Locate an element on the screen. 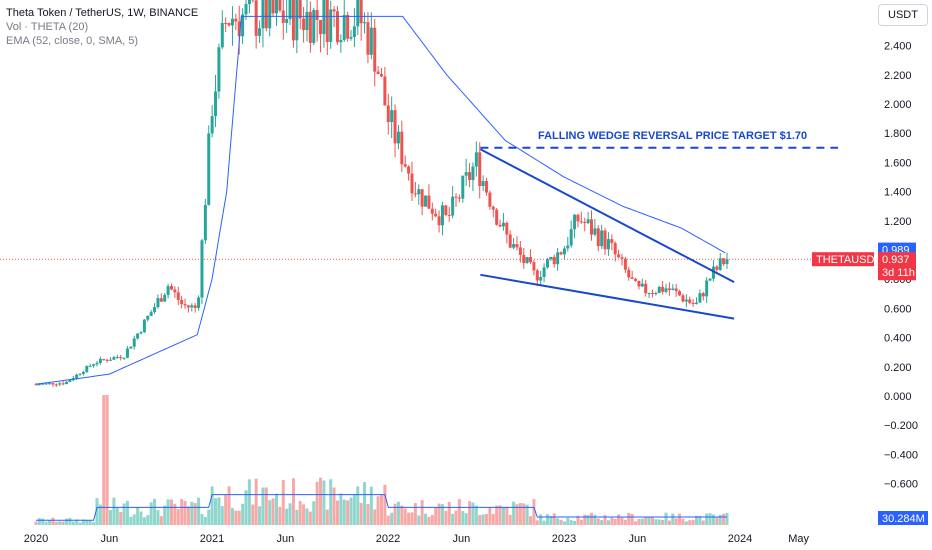 The width and height of the screenshot is (932, 550). symbol-title: Theta Token / TetherUS, 1W, BINANCE is located at coordinates (102, 13).